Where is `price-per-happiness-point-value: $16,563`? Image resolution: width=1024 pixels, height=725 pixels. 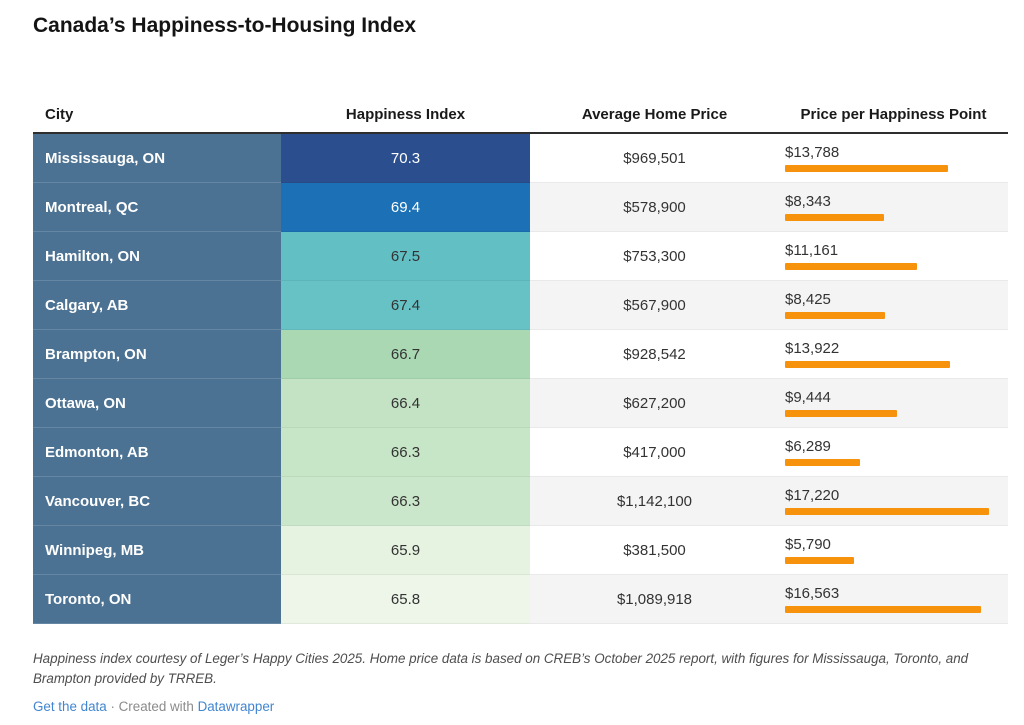 price-per-happiness-point-value: $16,563 is located at coordinates (812, 594).